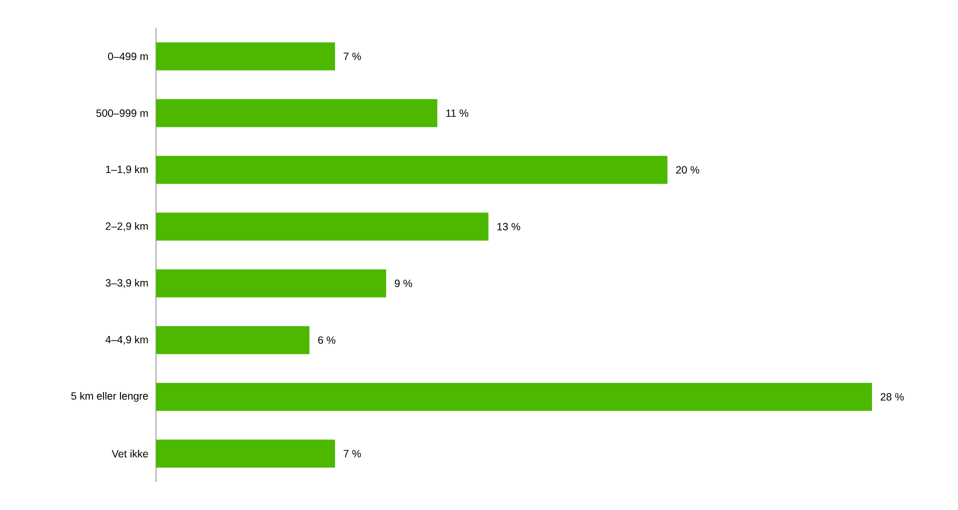 This screenshot has width=958, height=510. What do you see at coordinates (403, 284) in the screenshot?
I see `data-label: 9 %` at bounding box center [403, 284].